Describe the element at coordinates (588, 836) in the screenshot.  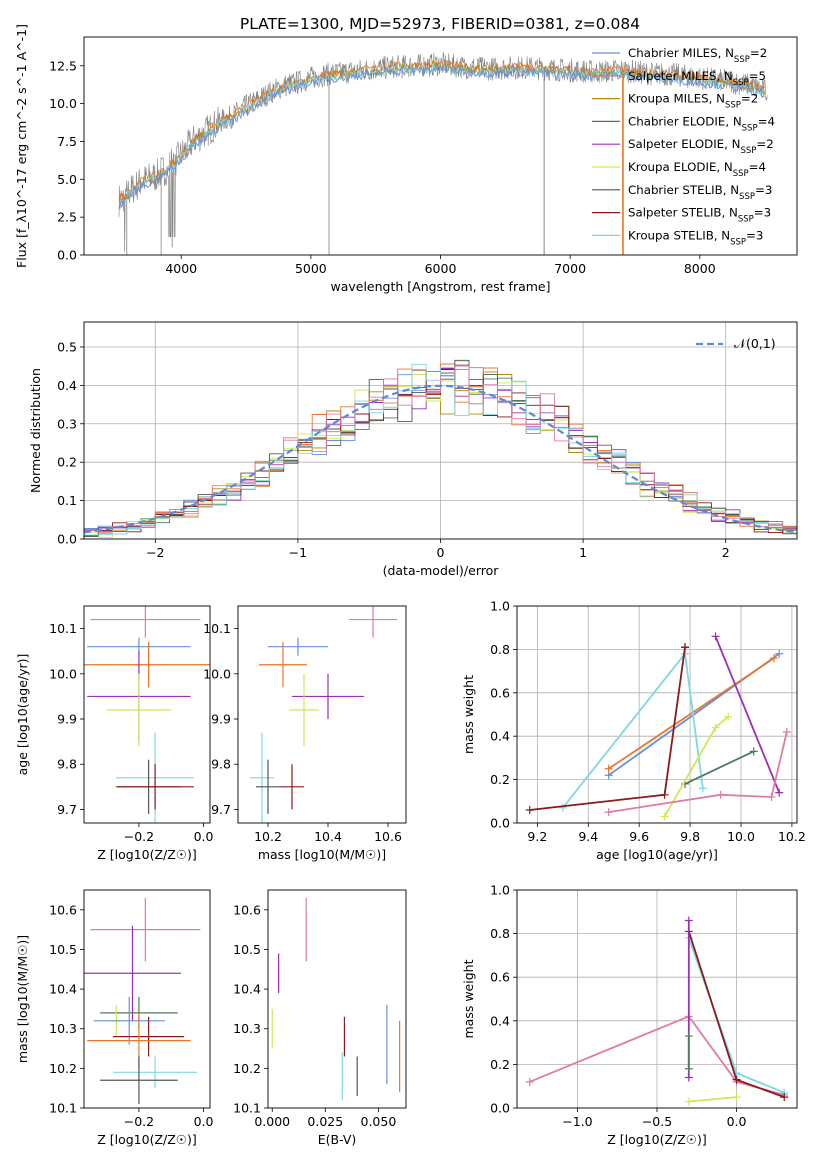
I see `x-tick-label: 9.4` at that location.